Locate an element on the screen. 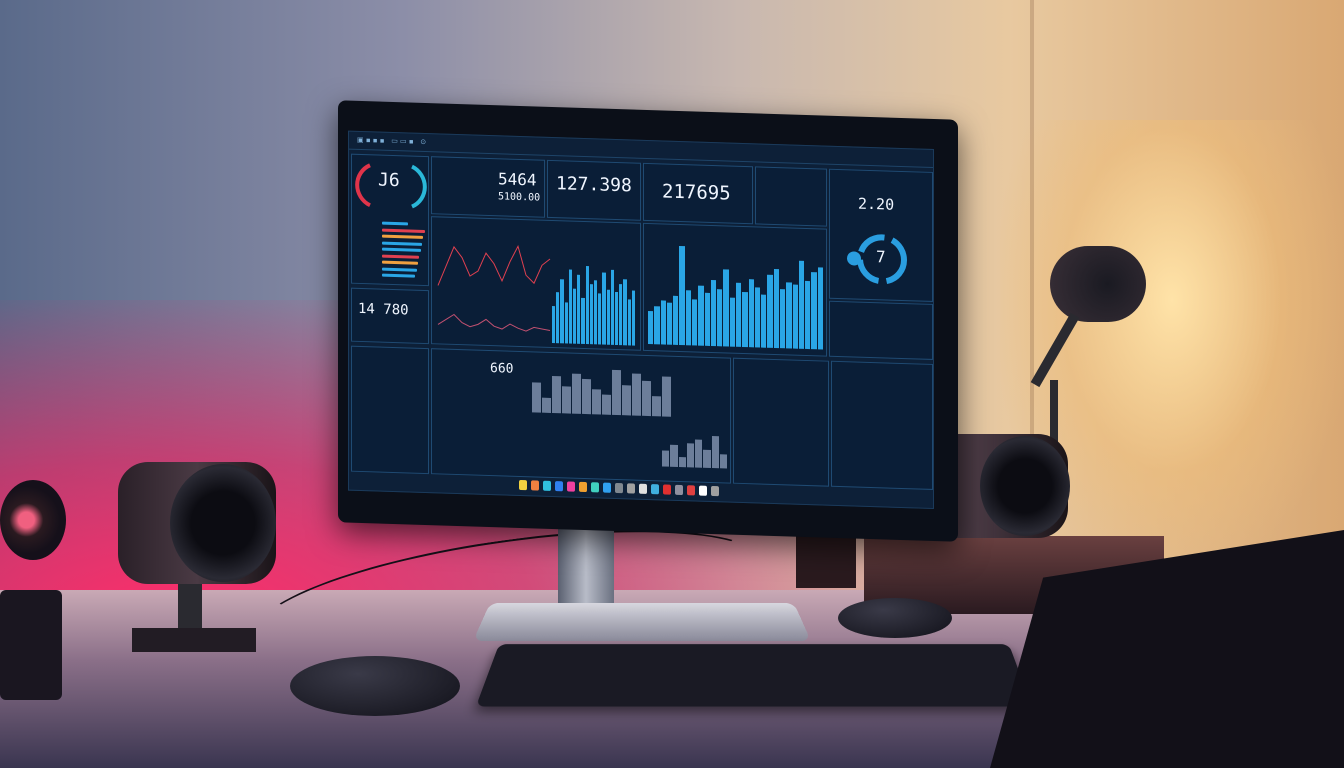 The height and width of the screenshot is (768, 1344). stacked-panel is located at coordinates (781, 422).